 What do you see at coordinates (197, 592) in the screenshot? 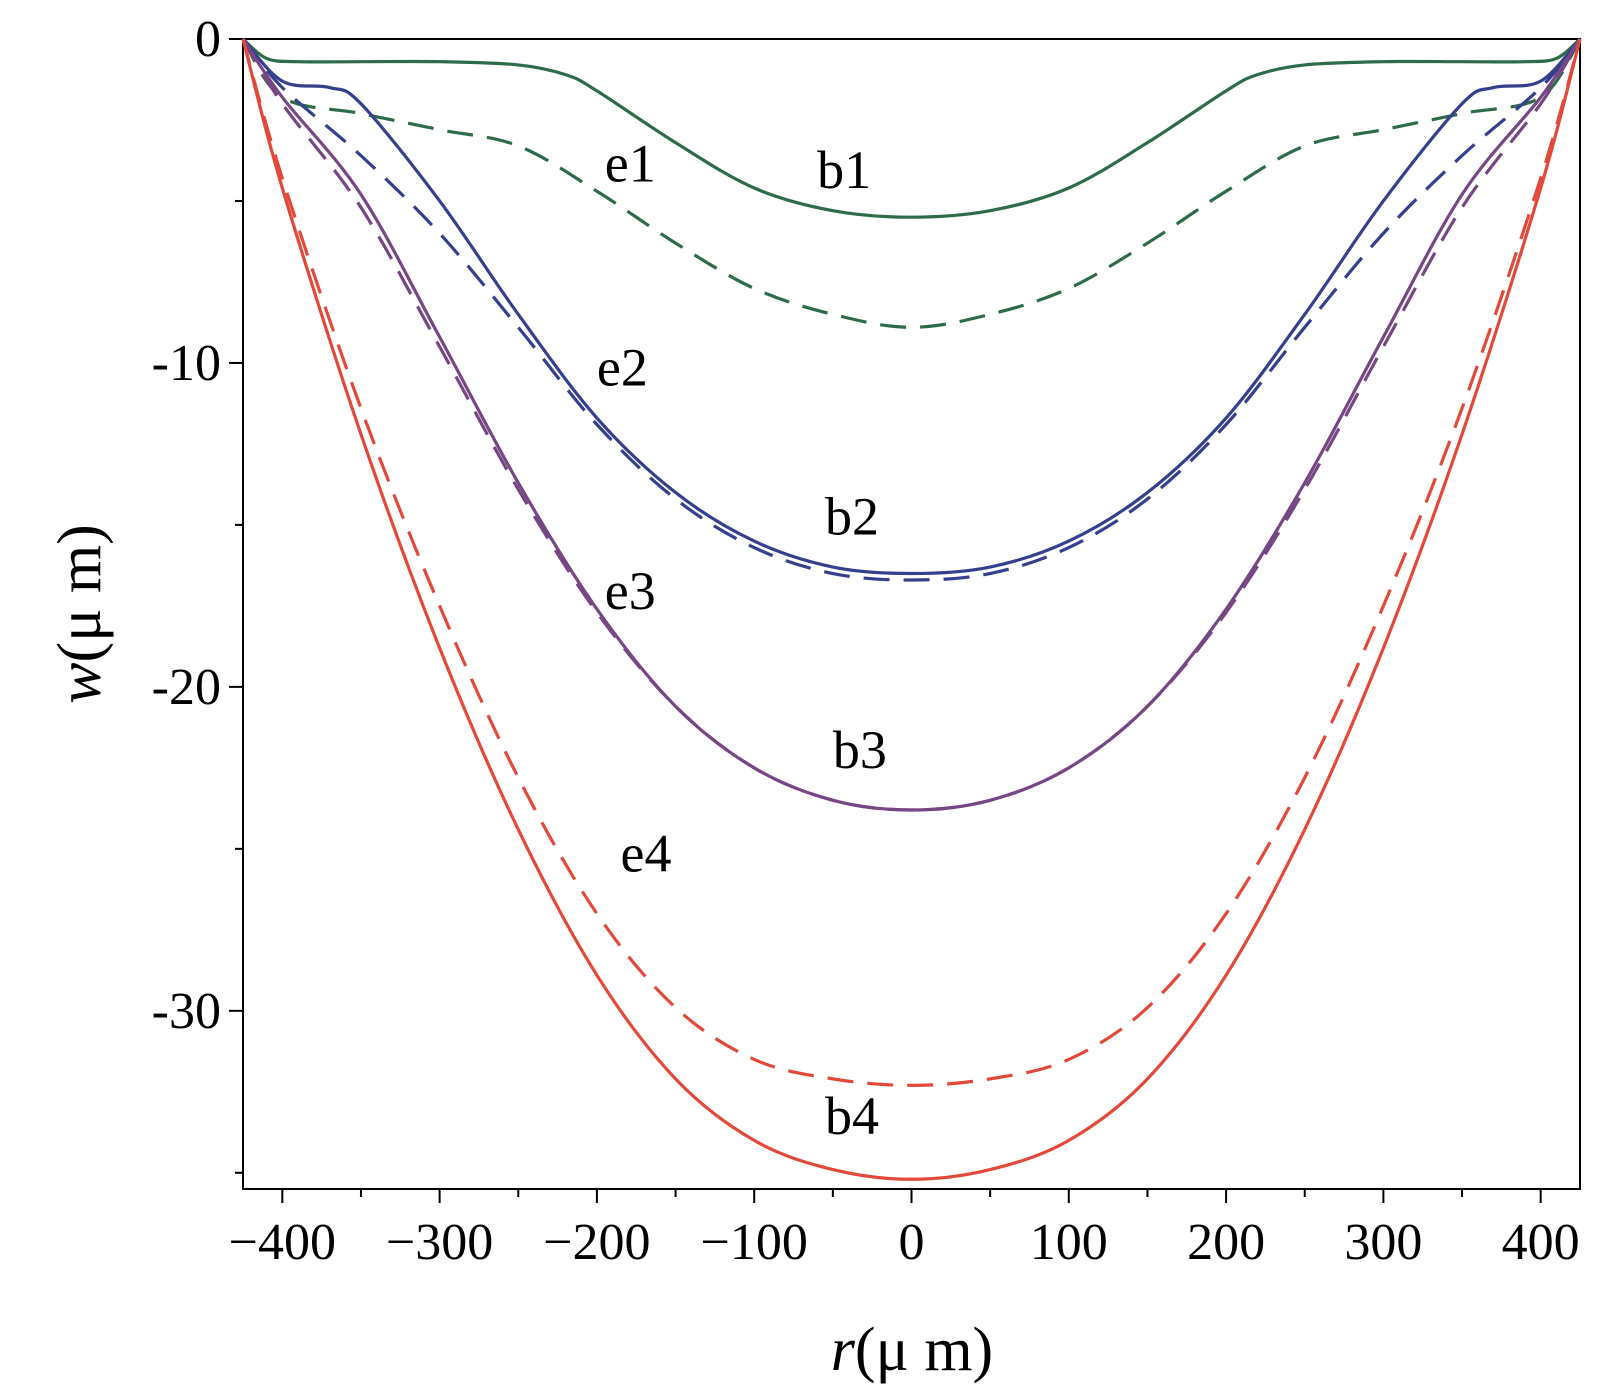
I see `y-axis-ticks: 0 -10 -20 -30` at bounding box center [197, 592].